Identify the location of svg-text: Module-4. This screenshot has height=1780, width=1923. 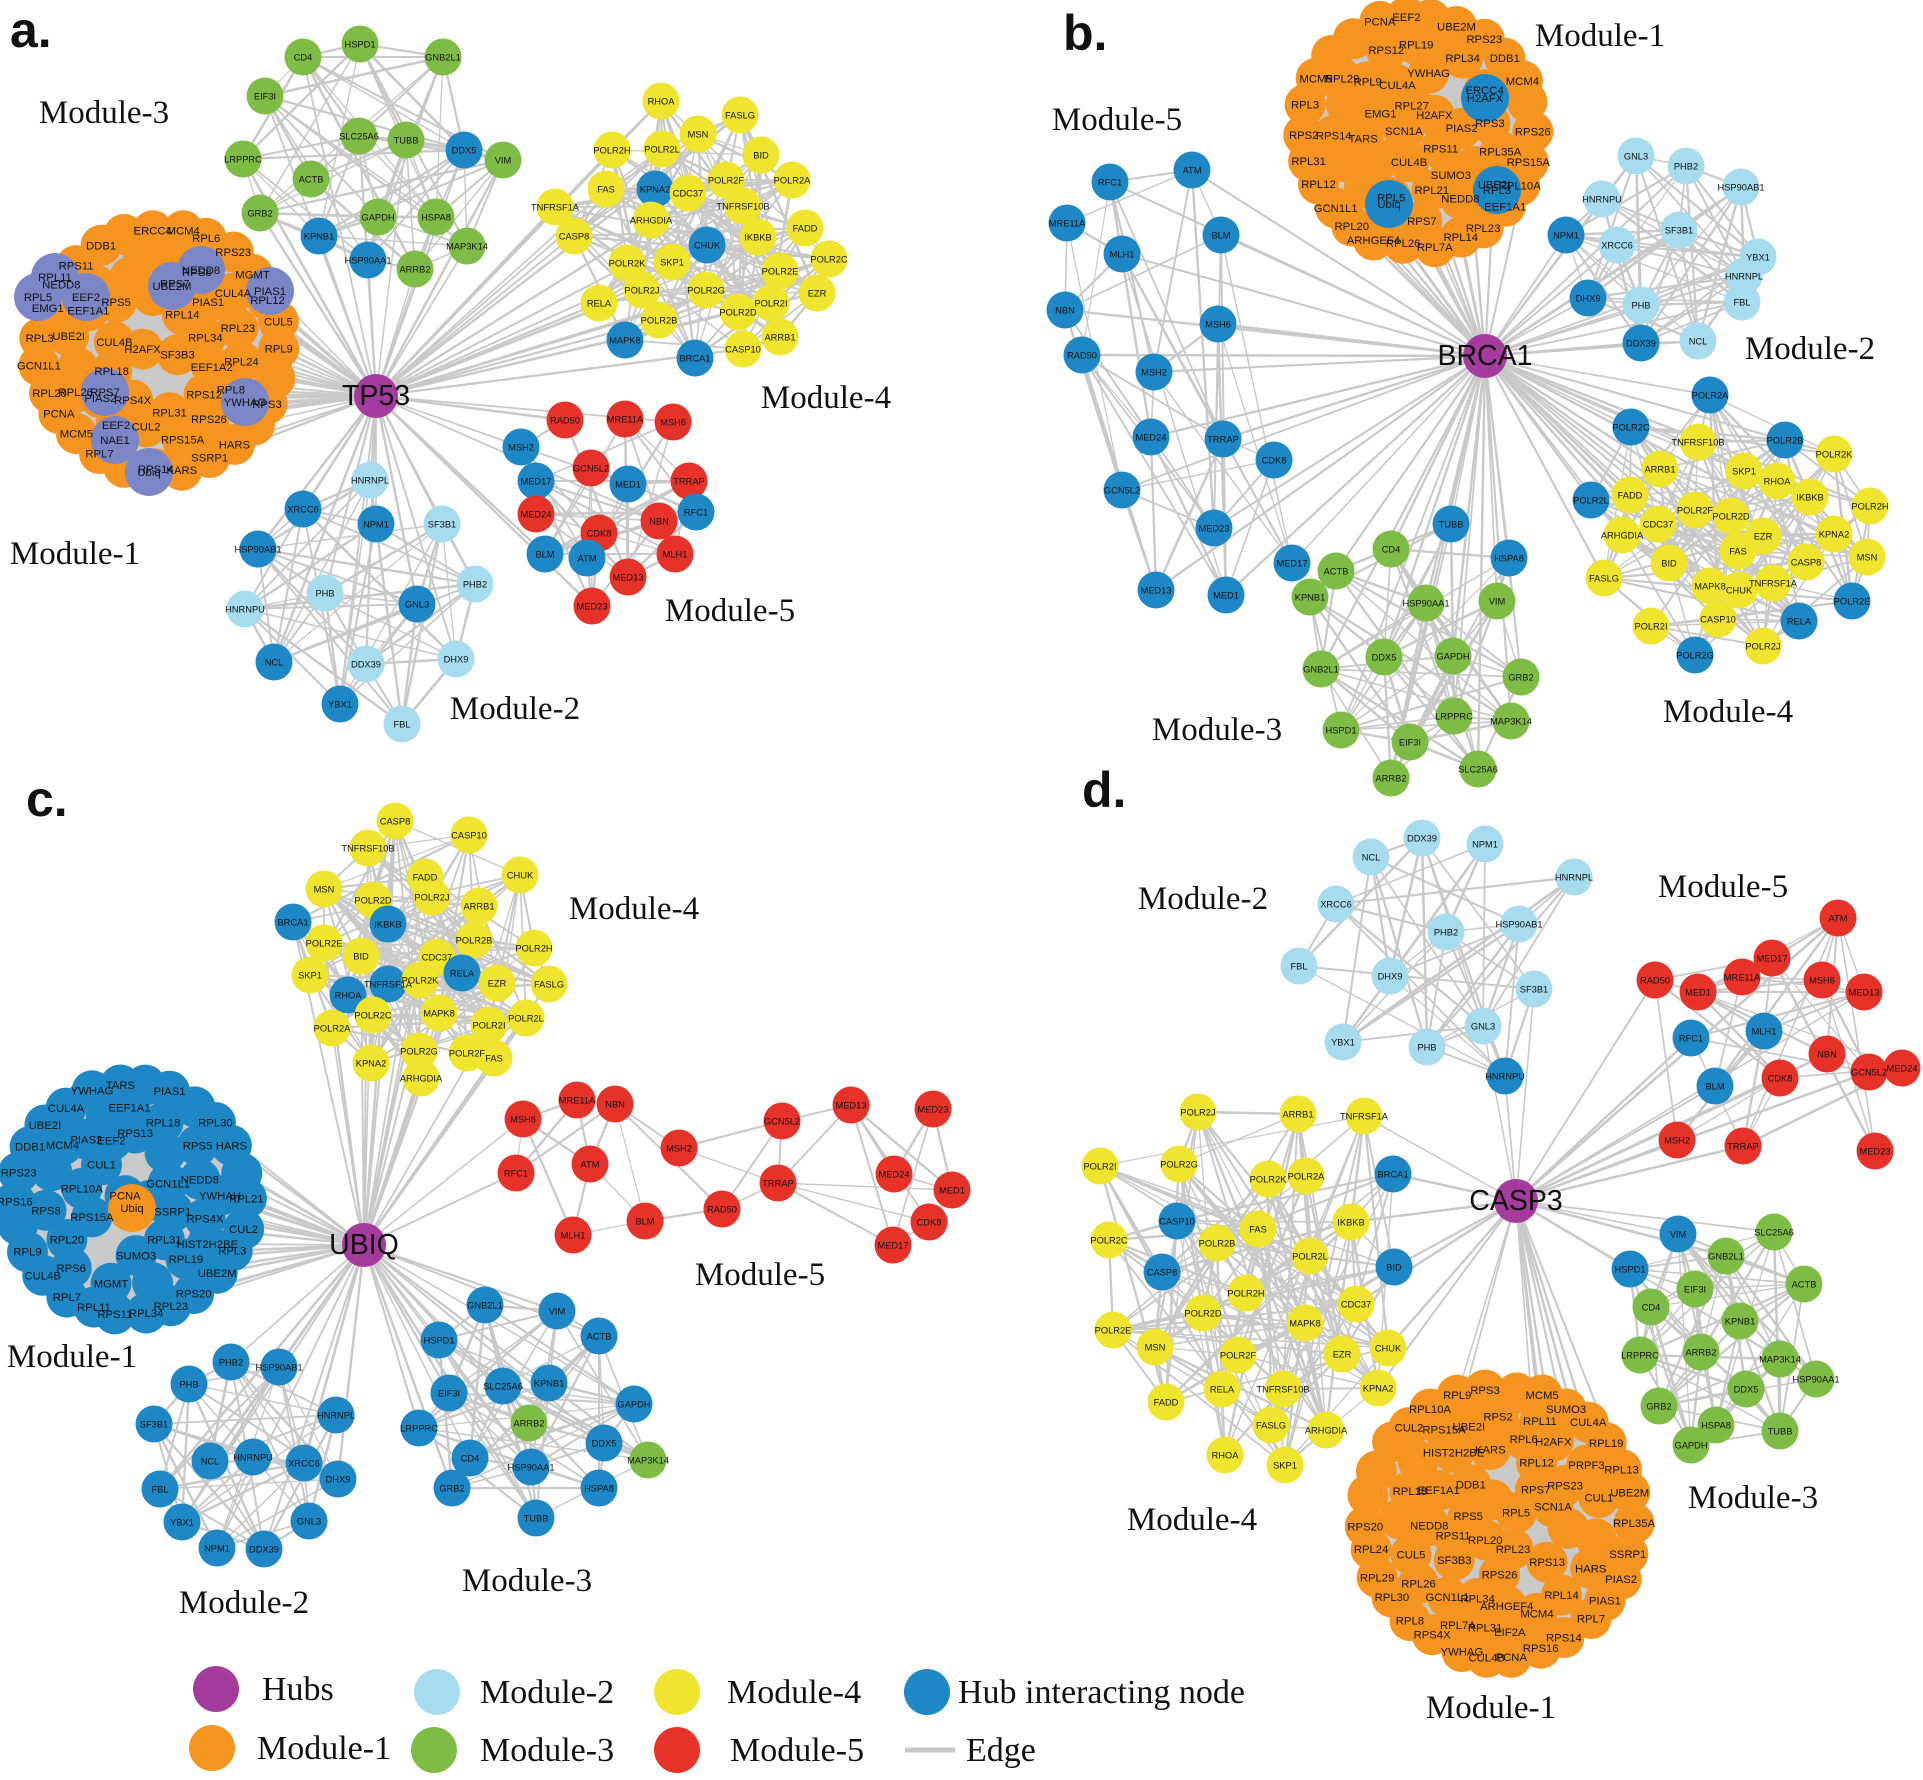
(634, 909).